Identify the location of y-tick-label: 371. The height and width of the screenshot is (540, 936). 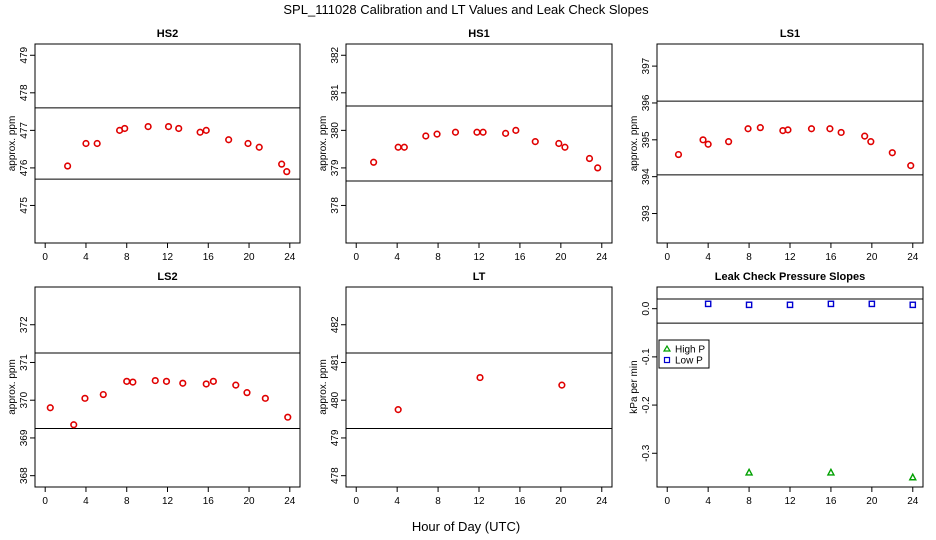
(24, 362).